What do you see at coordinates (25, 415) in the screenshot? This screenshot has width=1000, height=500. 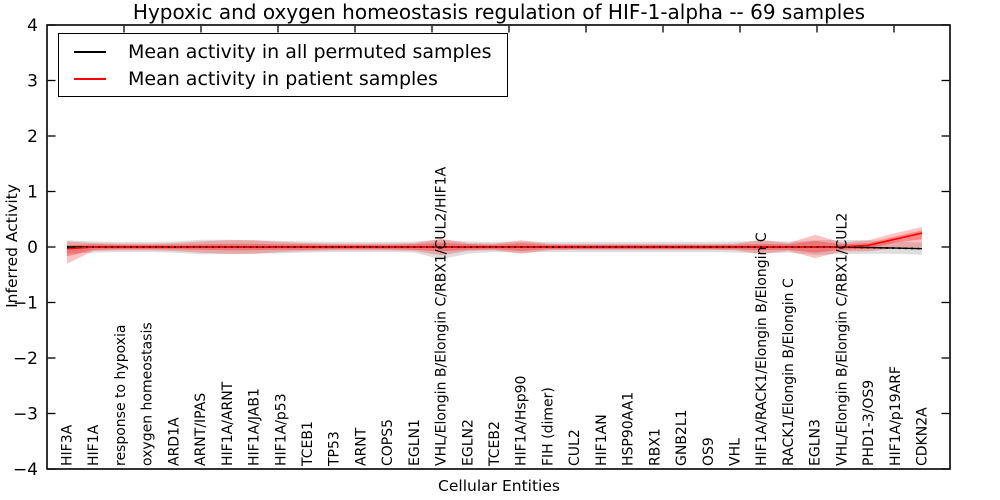 I see `y-tick-label: −3` at bounding box center [25, 415].